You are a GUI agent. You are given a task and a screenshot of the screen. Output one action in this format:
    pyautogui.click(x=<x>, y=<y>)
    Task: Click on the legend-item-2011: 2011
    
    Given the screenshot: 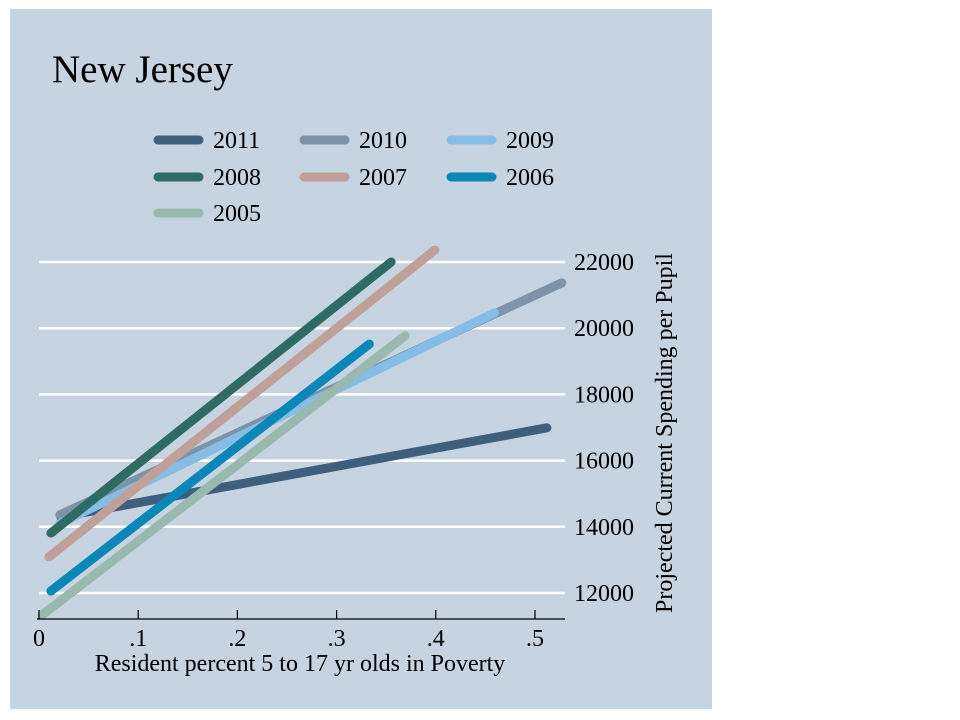 What is the action you would take?
    pyautogui.click(x=206, y=141)
    